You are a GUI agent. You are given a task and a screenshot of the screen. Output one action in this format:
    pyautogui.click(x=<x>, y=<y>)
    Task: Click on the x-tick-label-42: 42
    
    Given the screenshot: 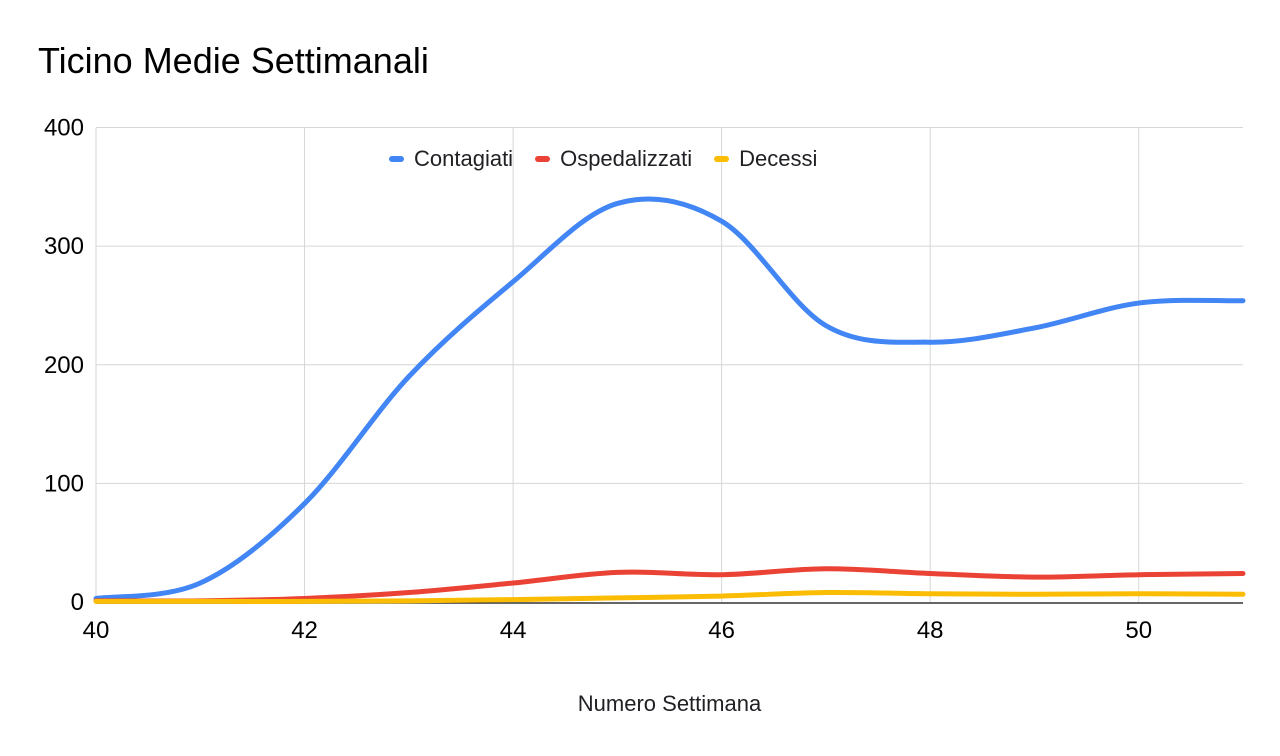 What is the action you would take?
    pyautogui.click(x=304, y=630)
    